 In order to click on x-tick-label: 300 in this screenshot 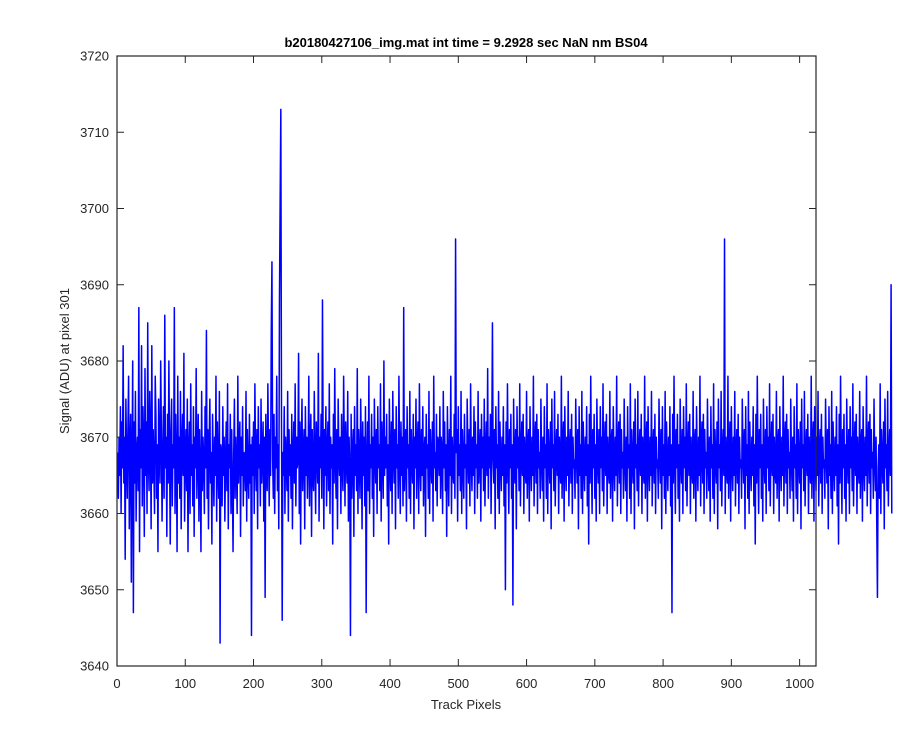, I will do `click(322, 683)`.